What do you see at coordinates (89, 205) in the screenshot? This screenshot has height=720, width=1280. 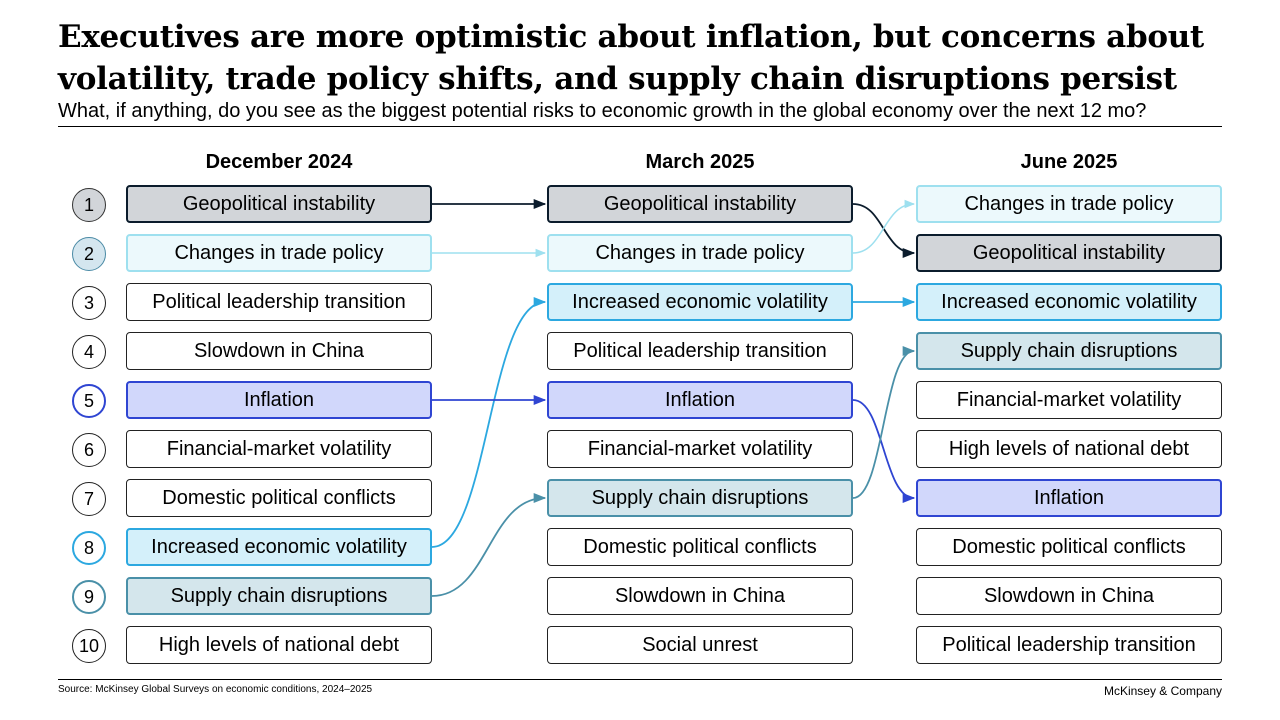 I see `rank-badge: 1` at bounding box center [89, 205].